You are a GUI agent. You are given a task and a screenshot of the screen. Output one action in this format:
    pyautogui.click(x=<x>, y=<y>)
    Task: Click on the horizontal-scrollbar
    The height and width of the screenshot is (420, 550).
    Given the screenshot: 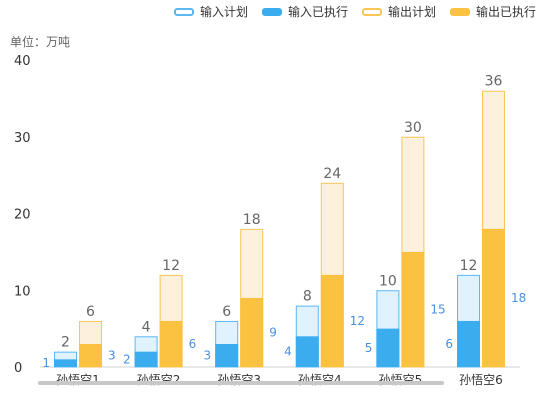 What is the action you would take?
    pyautogui.click(x=241, y=383)
    